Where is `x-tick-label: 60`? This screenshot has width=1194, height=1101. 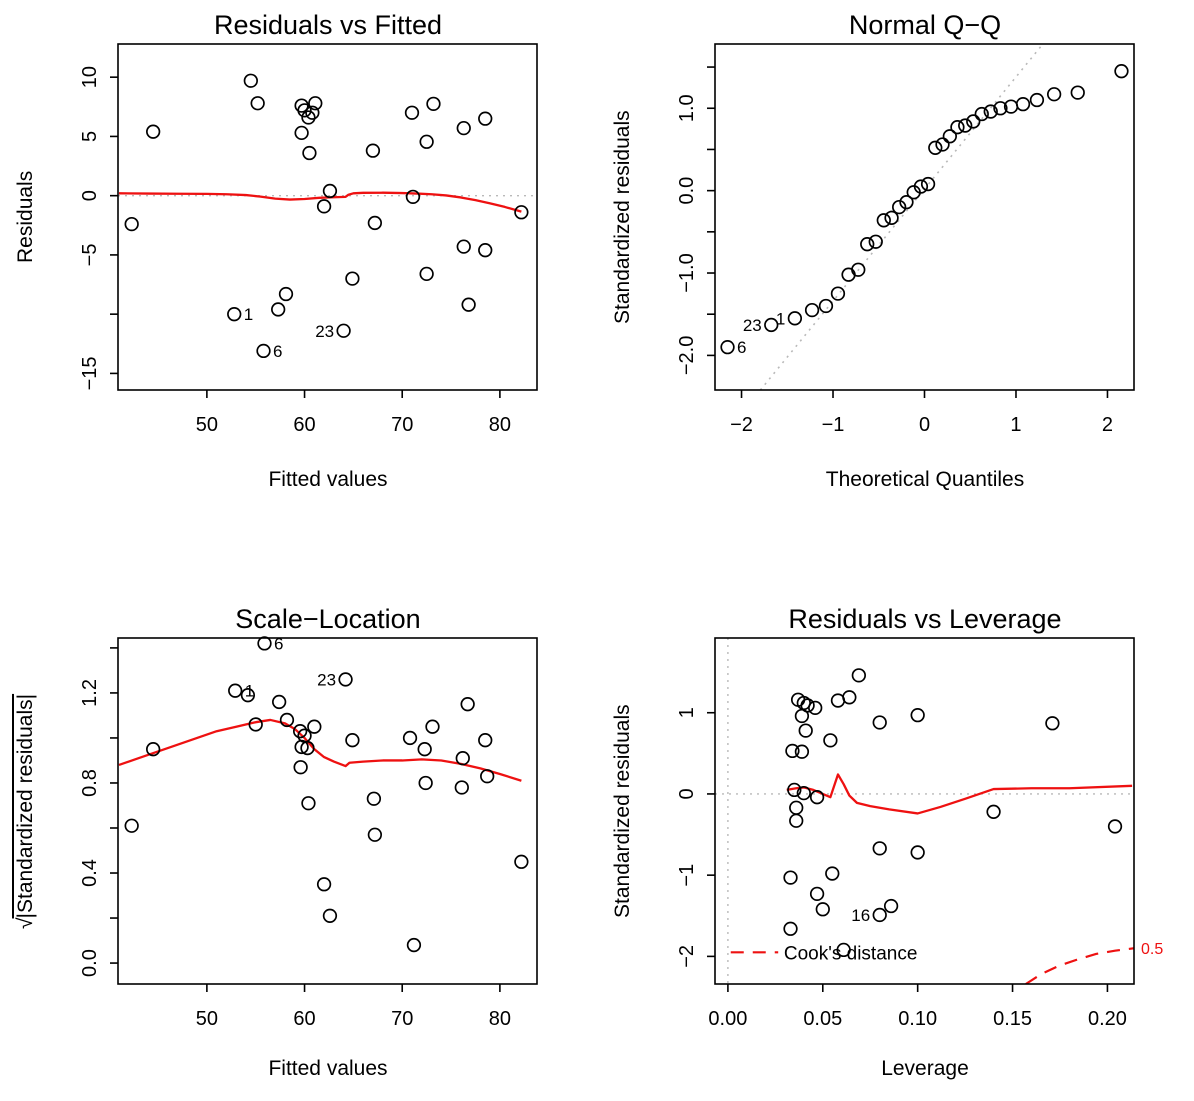
x-tick-label: 60 is located at coordinates (304, 1019).